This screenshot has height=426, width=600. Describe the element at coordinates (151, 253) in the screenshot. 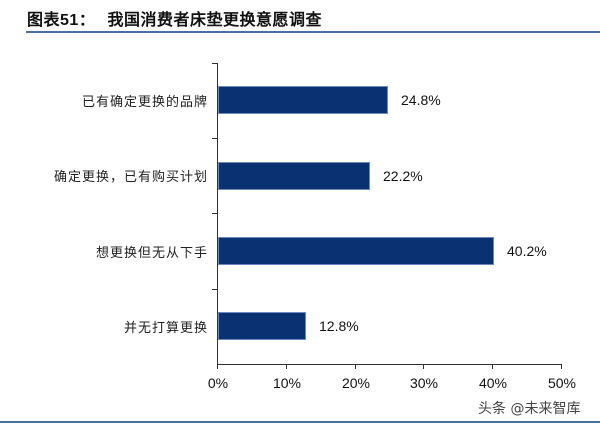

I see `category-label: 想更换但无从下手` at that location.